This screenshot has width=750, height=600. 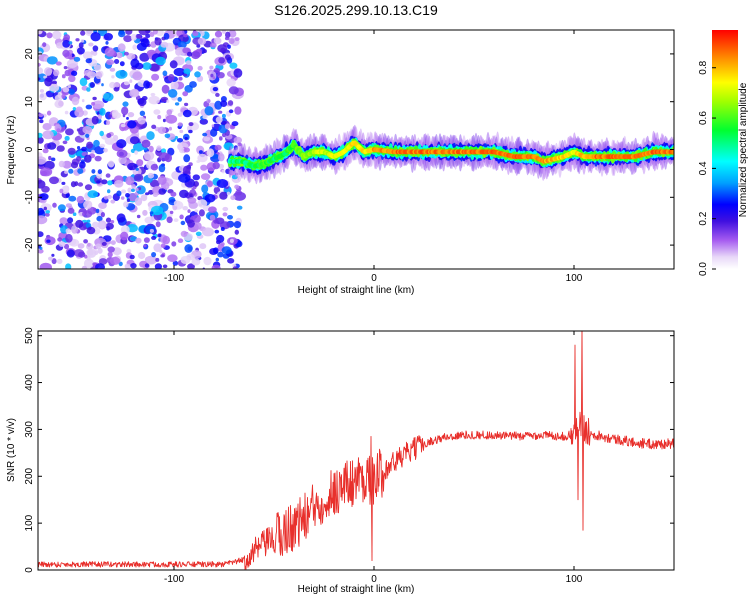 What do you see at coordinates (29, 54) in the screenshot?
I see `y-tick-label: 20` at bounding box center [29, 54].